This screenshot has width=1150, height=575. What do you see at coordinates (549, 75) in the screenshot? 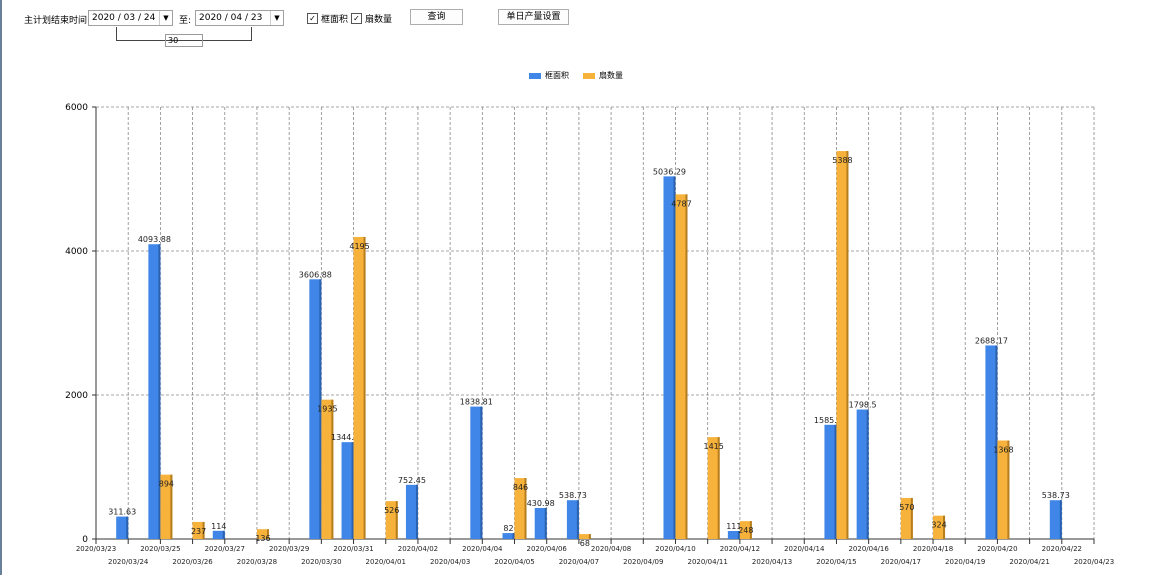
I see `legend-item-area: 框面积` at bounding box center [549, 75].